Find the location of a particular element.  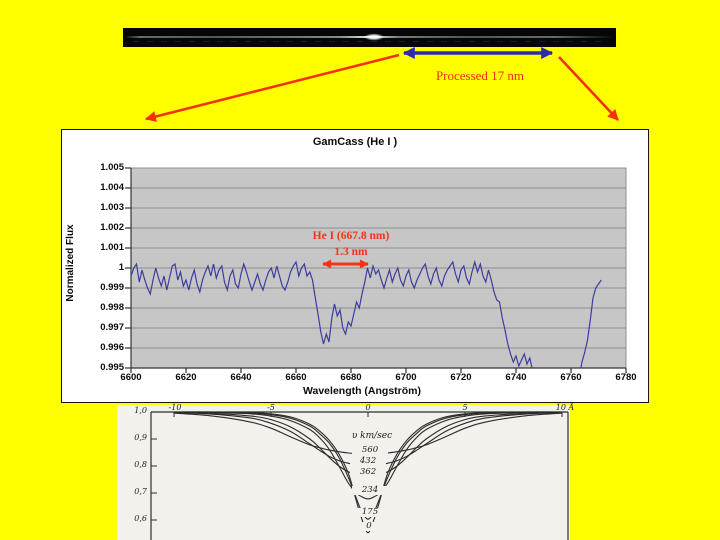

heI-line-annotation: He I (667.8 nm) is located at coordinates (351, 236).